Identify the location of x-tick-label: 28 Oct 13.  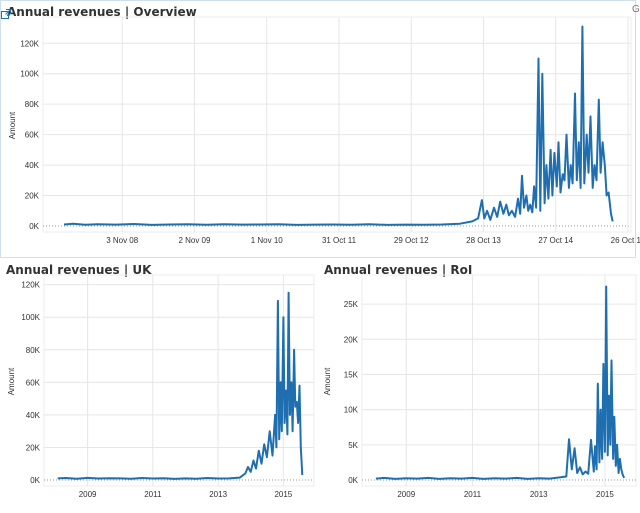
(483, 240).